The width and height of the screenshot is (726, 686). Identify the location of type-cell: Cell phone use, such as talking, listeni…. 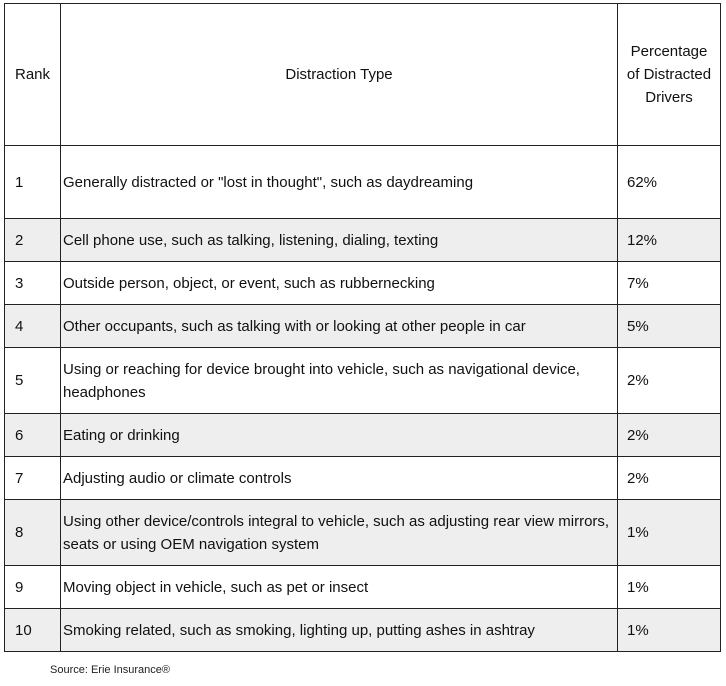
(339, 240).